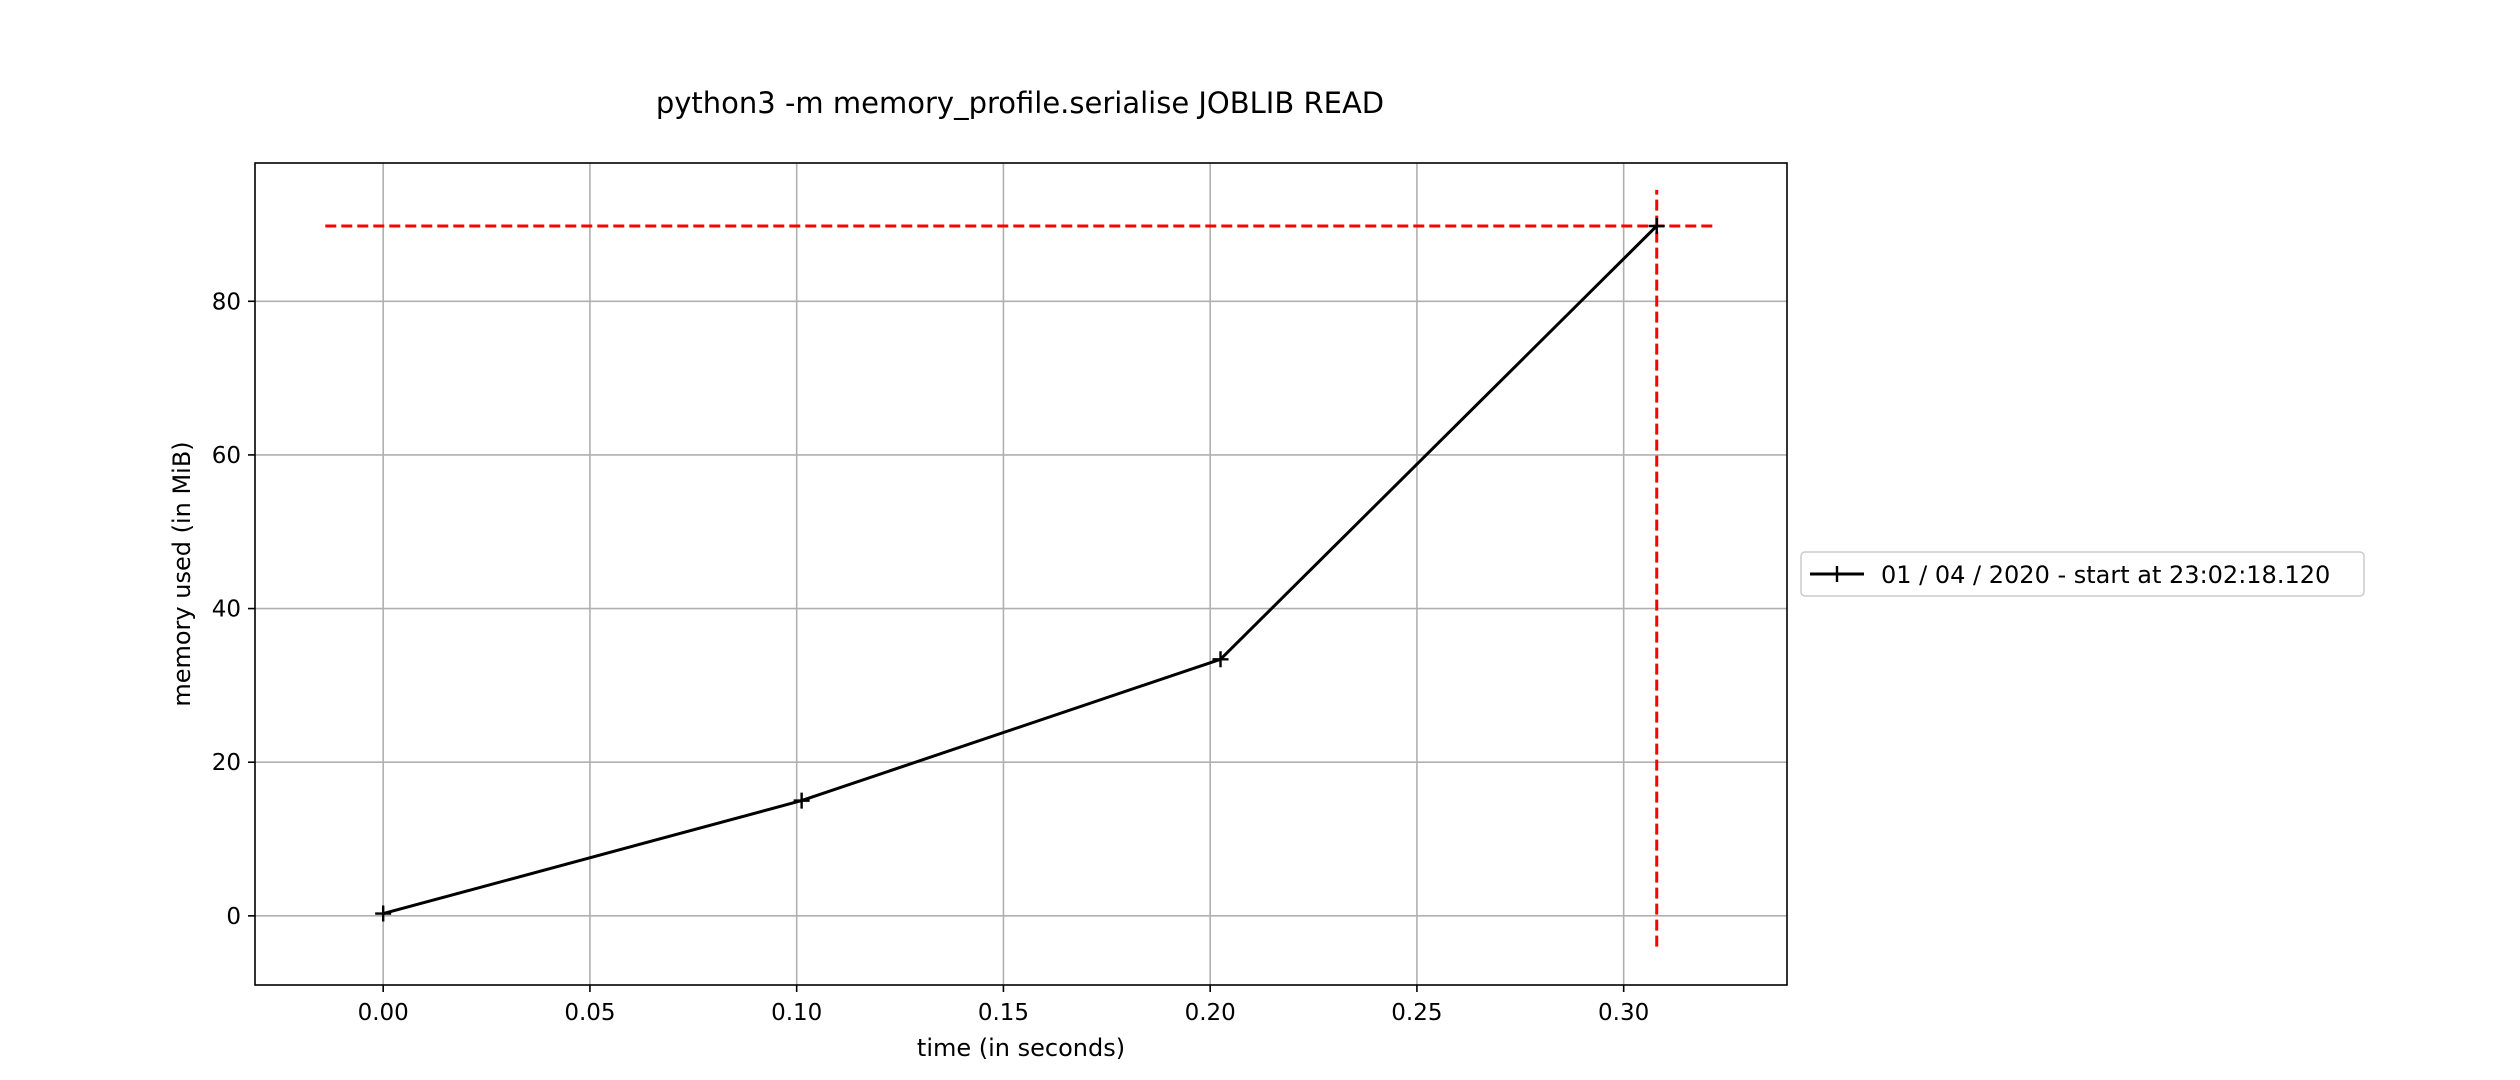 The height and width of the screenshot is (1080, 2520). I want to click on legend-label: 01 / 04 / 2020 - start at 23:02:18.120, so click(2105, 575).